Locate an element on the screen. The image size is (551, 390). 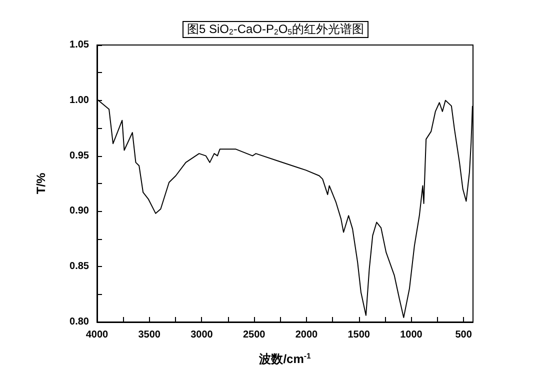
y-tick-label: 0.85 is located at coordinates (80, 266).